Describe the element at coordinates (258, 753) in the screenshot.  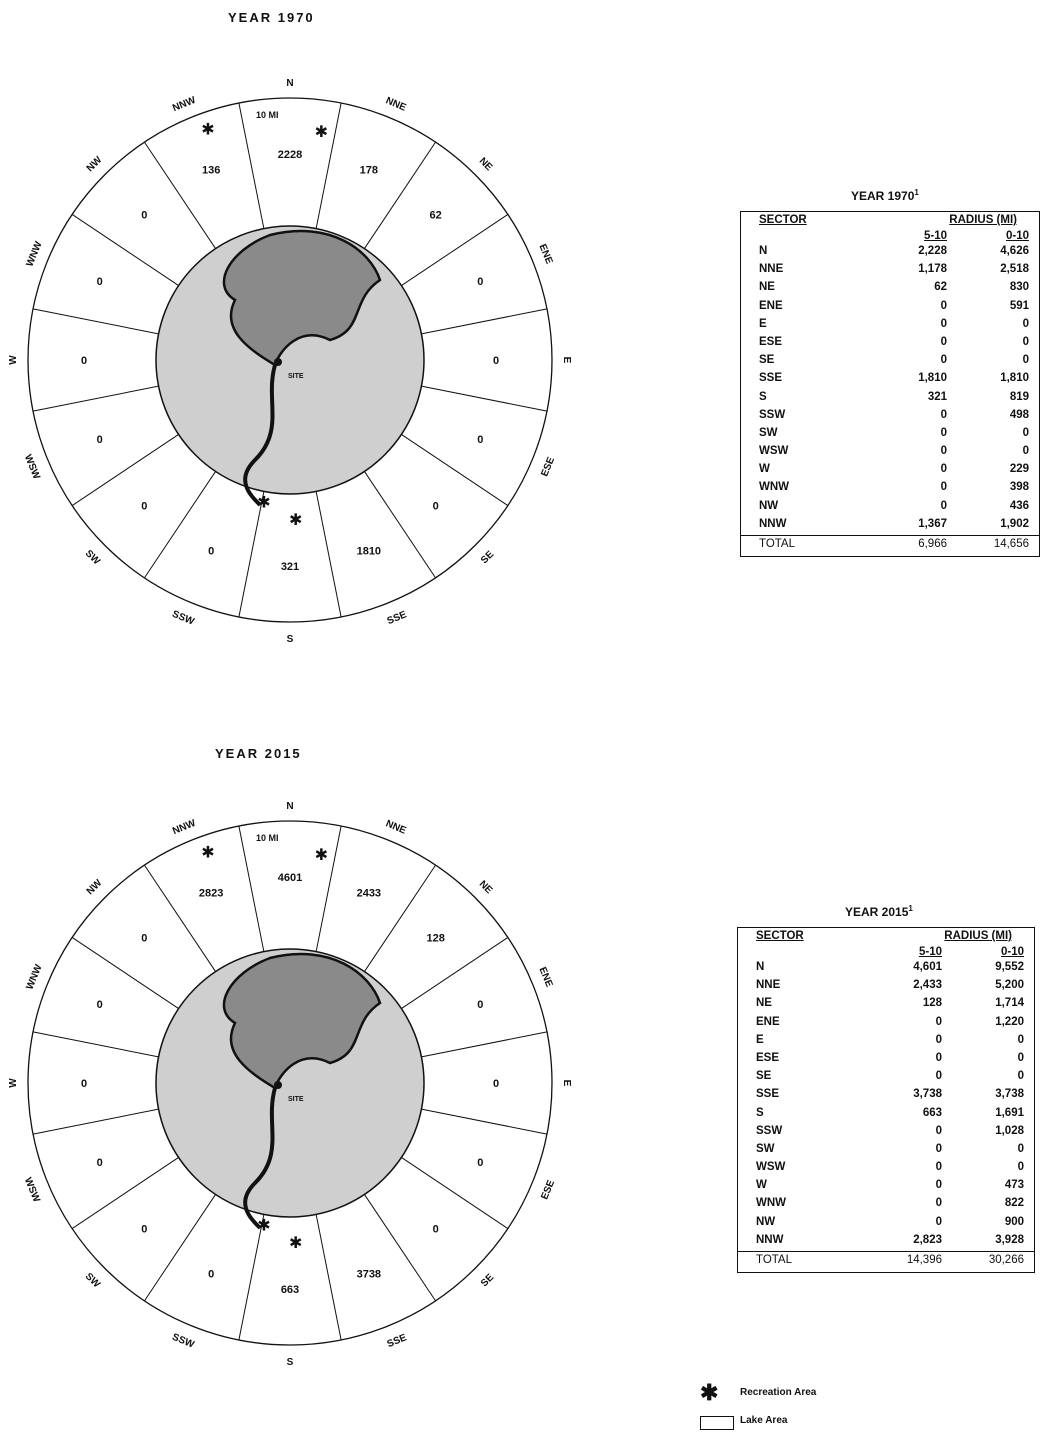
I see `map-title-2015: YEAR 2015` at that location.